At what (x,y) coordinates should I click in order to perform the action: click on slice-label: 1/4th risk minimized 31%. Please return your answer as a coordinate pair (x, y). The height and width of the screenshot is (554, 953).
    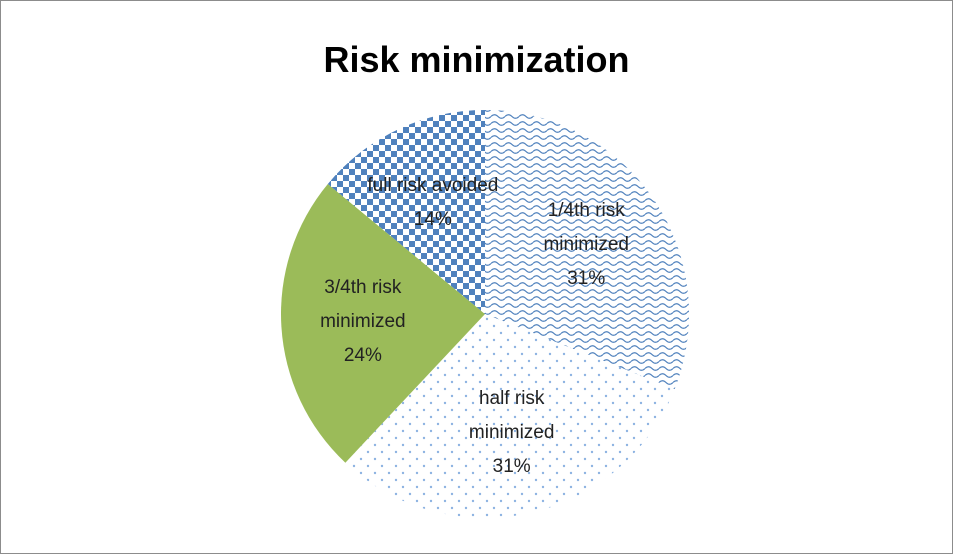
    Looking at the image, I should click on (586, 245).